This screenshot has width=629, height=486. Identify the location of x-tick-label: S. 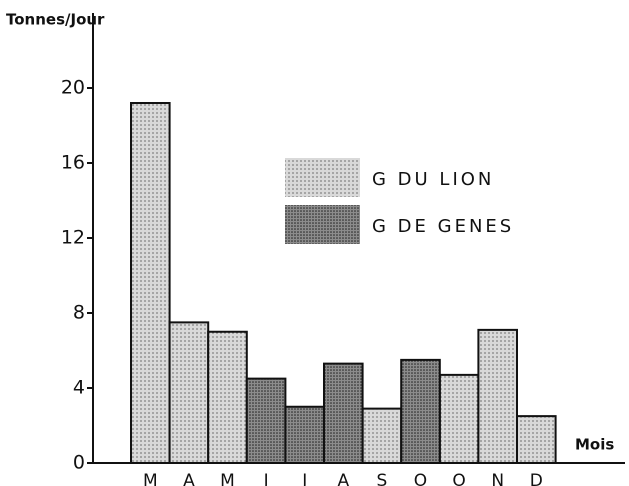
(382, 478).